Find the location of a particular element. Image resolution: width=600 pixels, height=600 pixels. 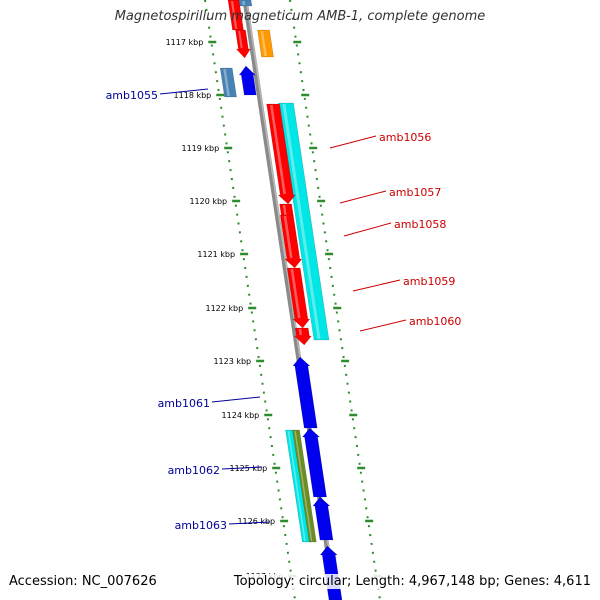

leader-line-amb1056 is located at coordinates (353, 142).